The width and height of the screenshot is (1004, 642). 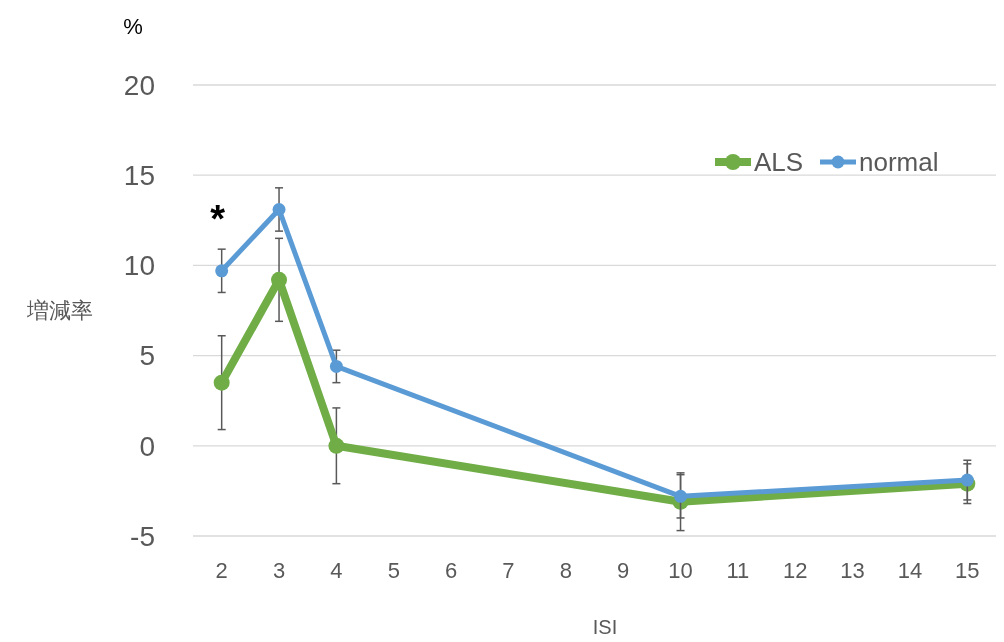 I want to click on legend-label: ALS, so click(x=779, y=162).